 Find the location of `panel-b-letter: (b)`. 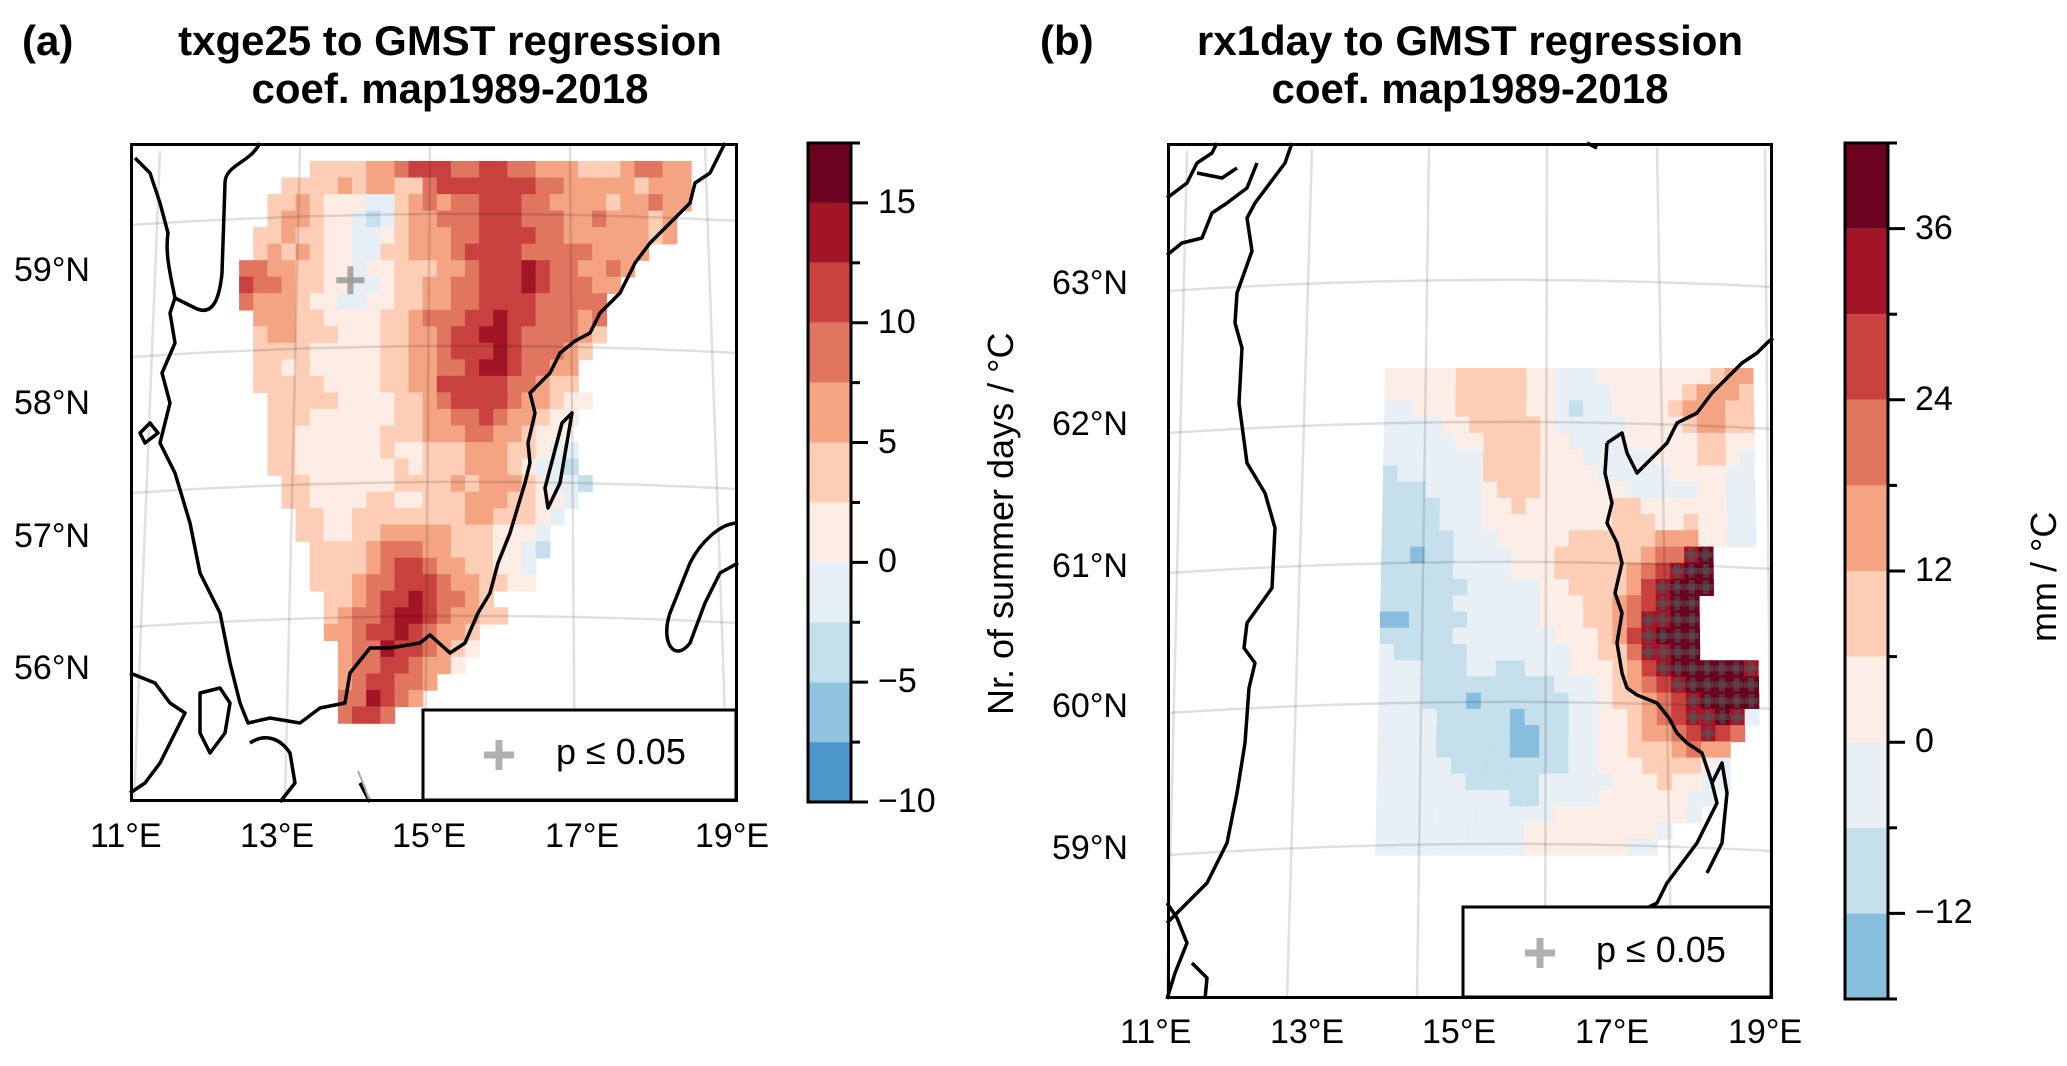

panel-b-letter: (b) is located at coordinates (1067, 40).